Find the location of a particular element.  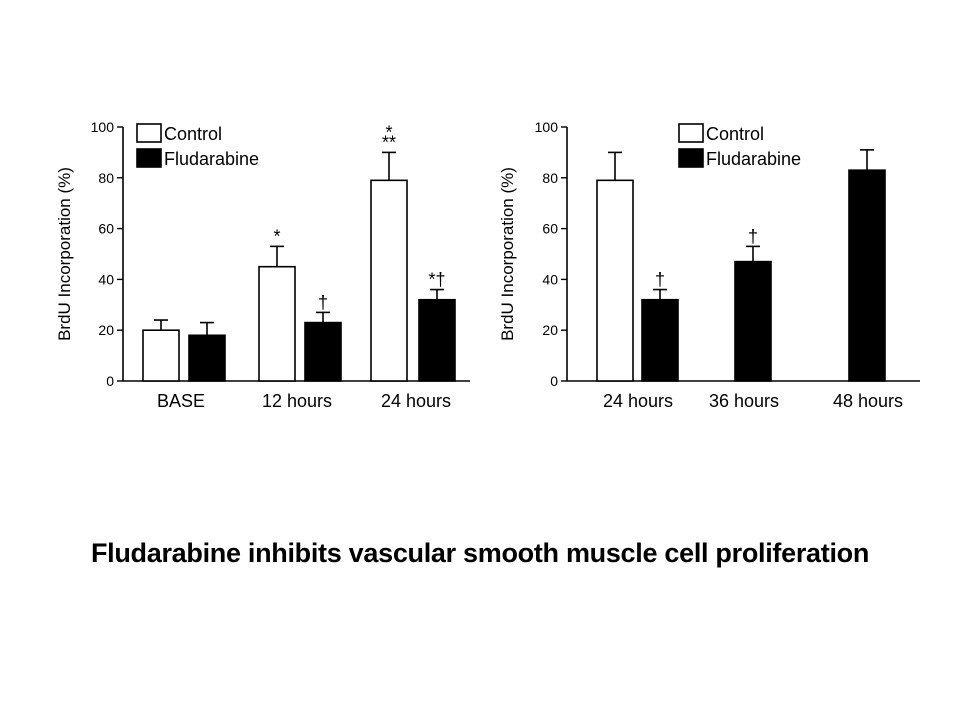

x-tick-label: BASE is located at coordinates (181, 401).